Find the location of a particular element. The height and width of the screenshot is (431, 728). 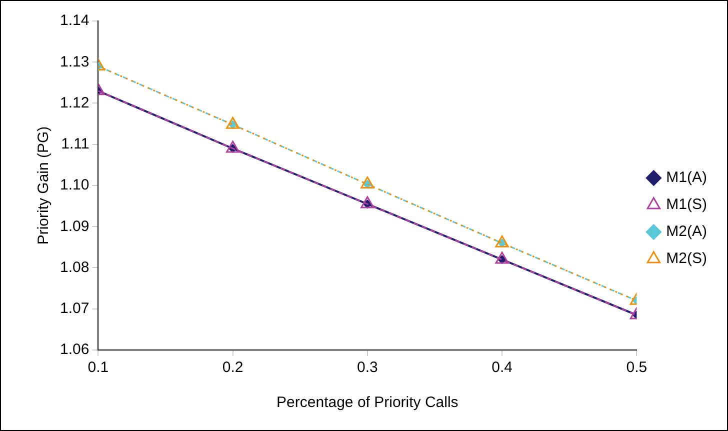

y-tick-label: 1.11 is located at coordinates (75, 144).